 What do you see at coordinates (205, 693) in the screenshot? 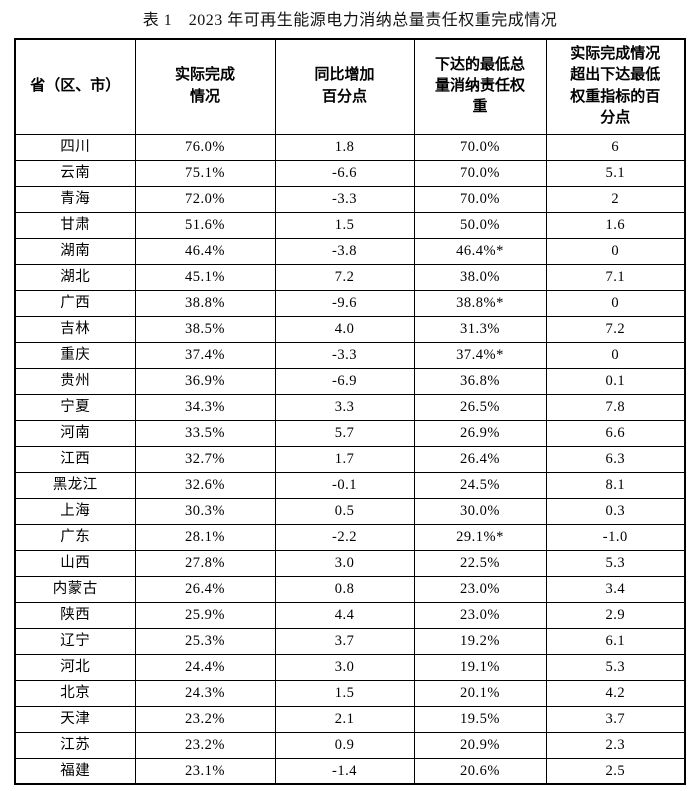
I see `value-cell: 24.3%` at bounding box center [205, 693].